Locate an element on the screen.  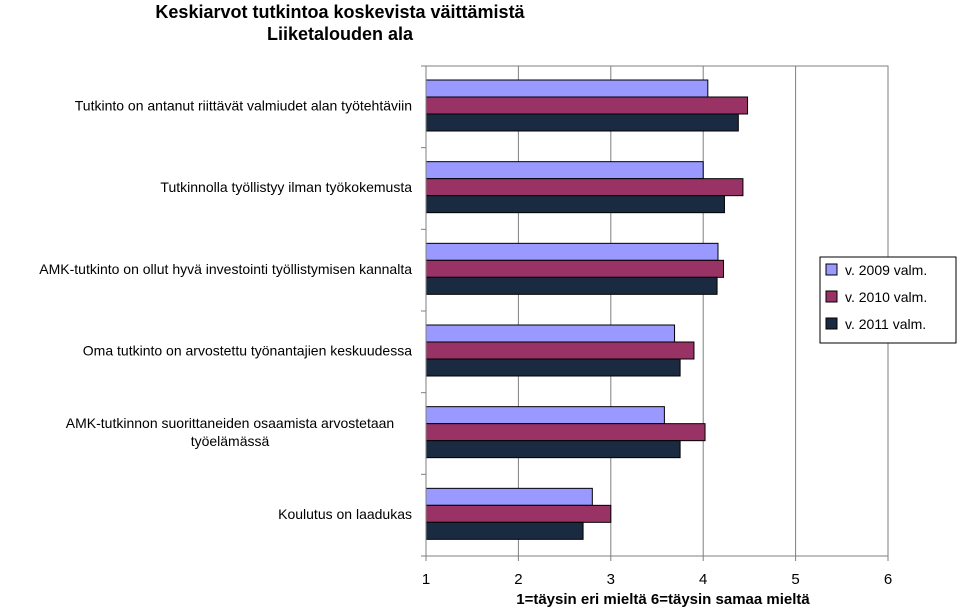
chart-title-line: Liiketalouden ala is located at coordinates (340, 34).